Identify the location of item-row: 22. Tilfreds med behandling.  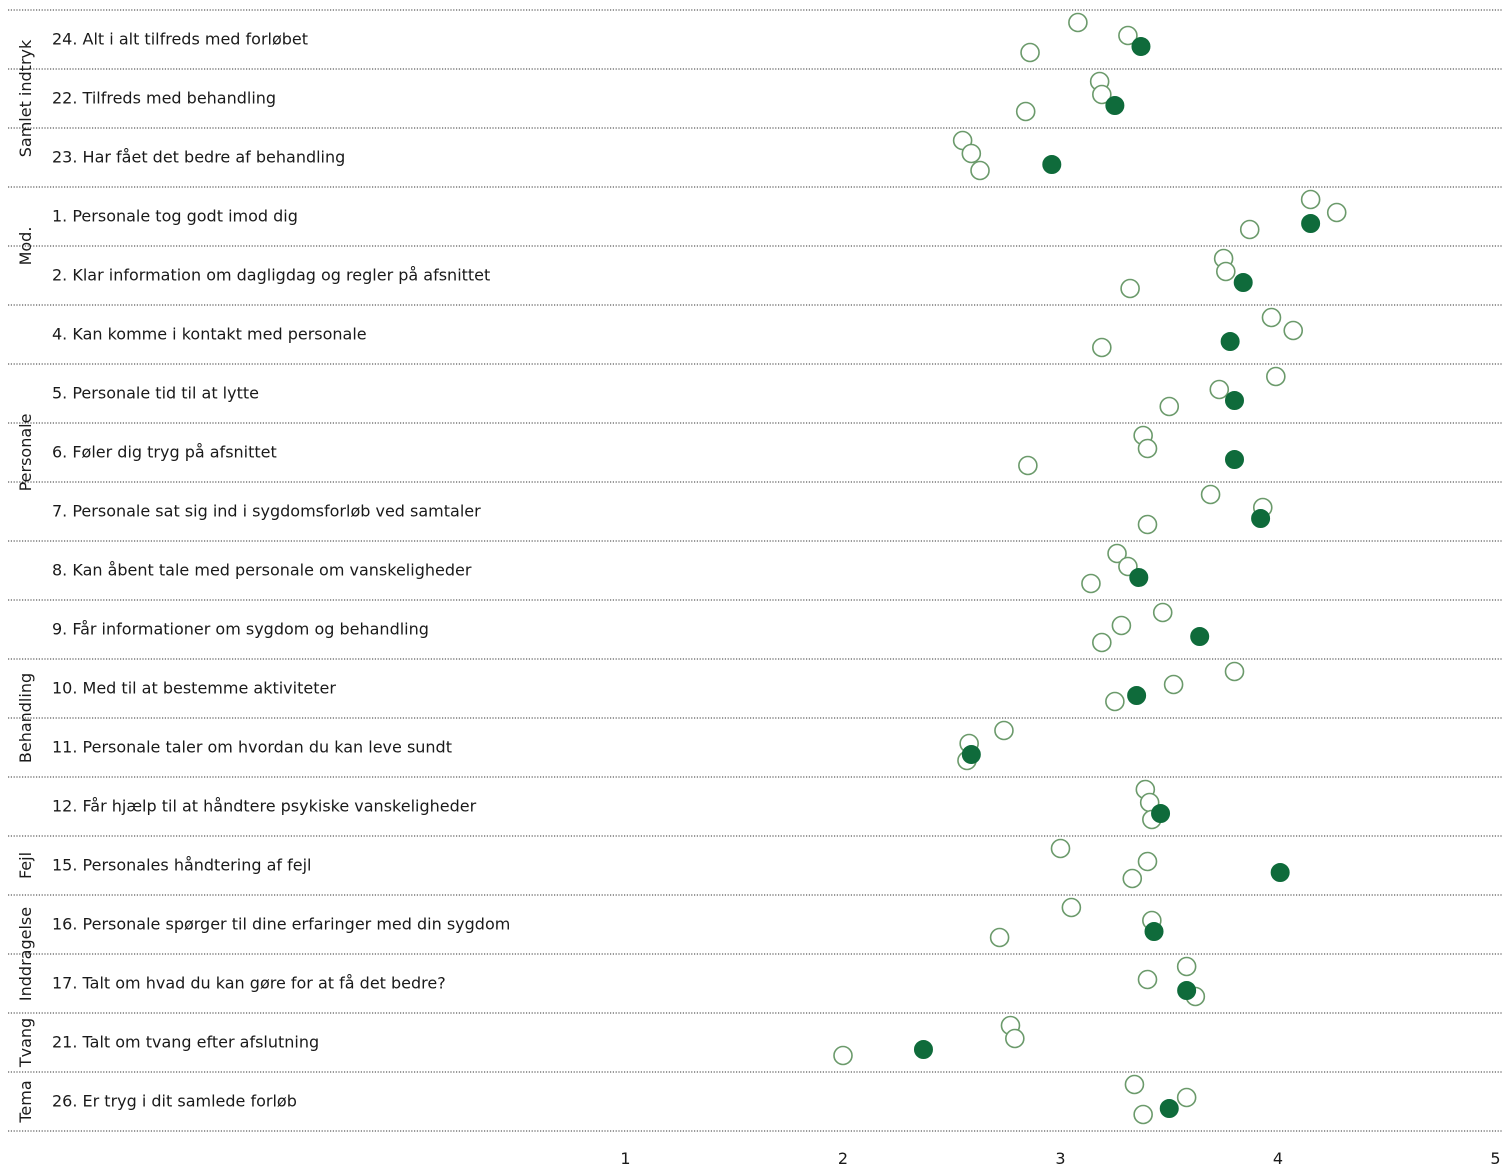
(588, 96).